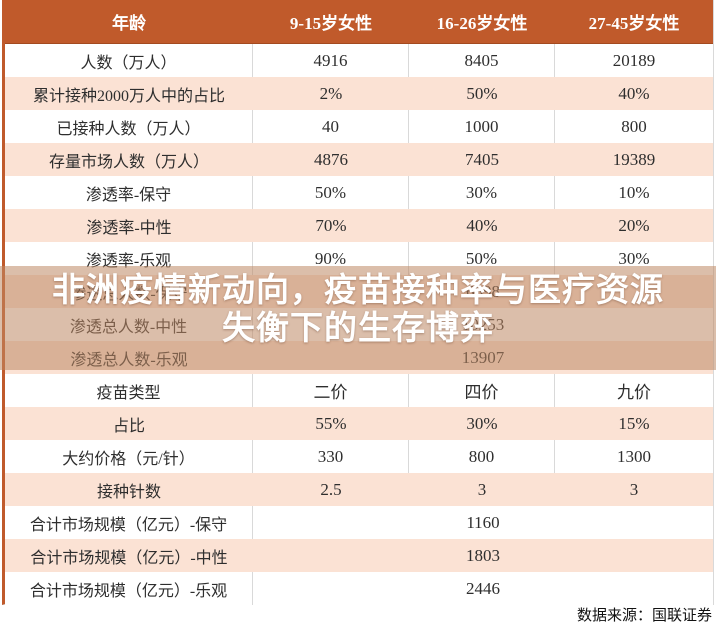 Image resolution: width=716 pixels, height=625 pixels. Describe the element at coordinates (128, 162) in the screenshot. I see `row-label: 存量市场人数（万人）` at that location.